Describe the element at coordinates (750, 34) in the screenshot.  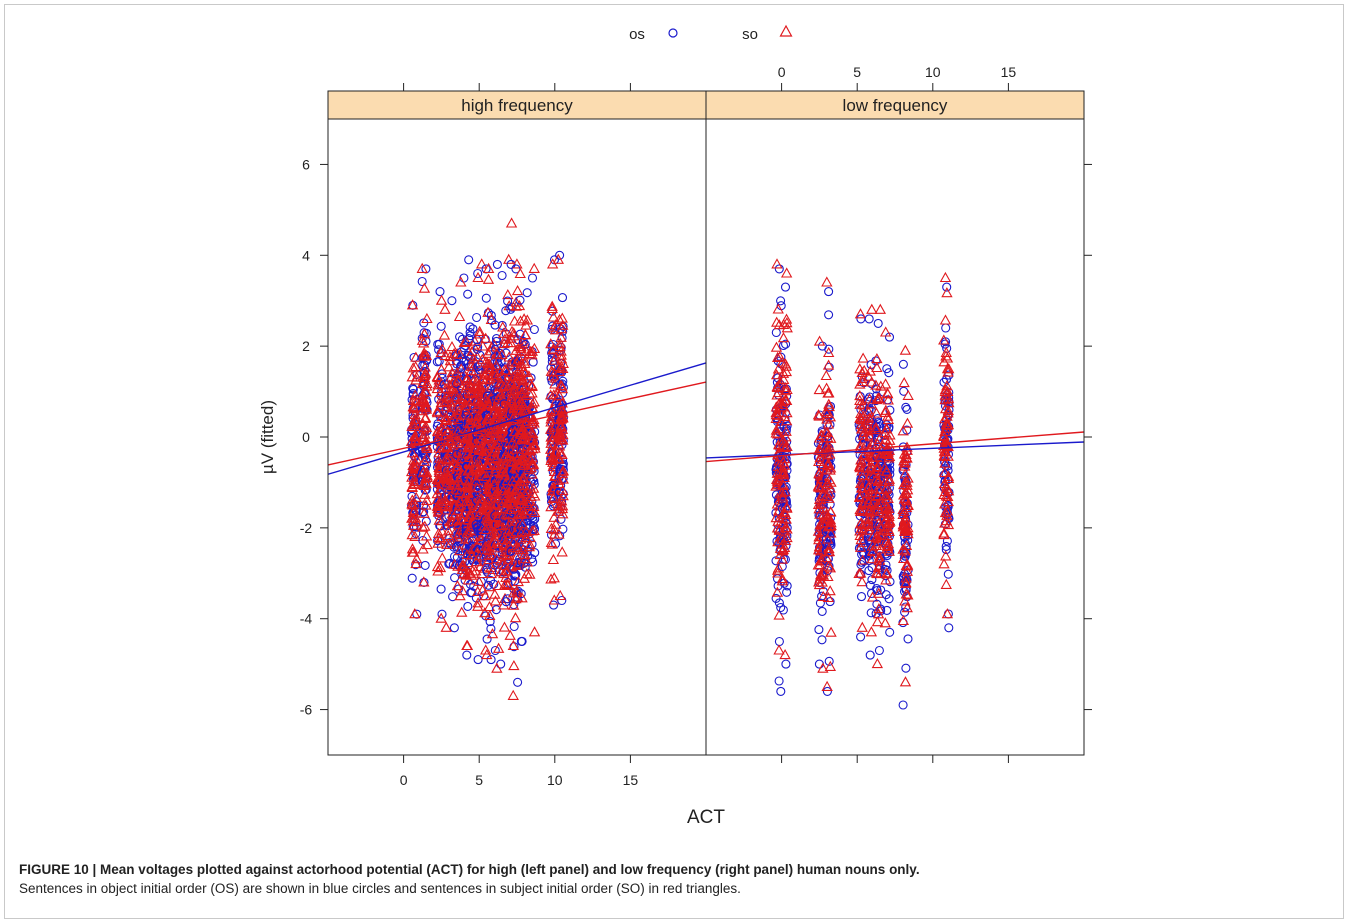
I see `legend-so-label: so` at that location.